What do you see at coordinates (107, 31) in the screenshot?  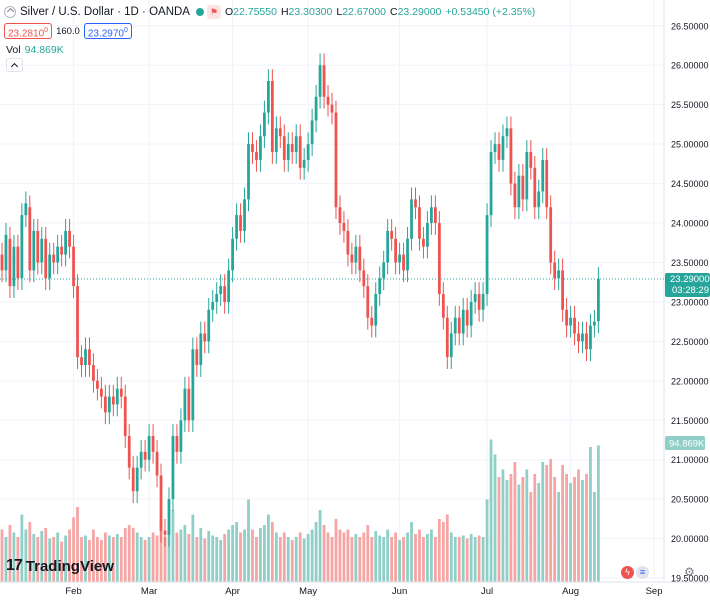 I see `buy-price-button: 23.29700` at bounding box center [107, 31].